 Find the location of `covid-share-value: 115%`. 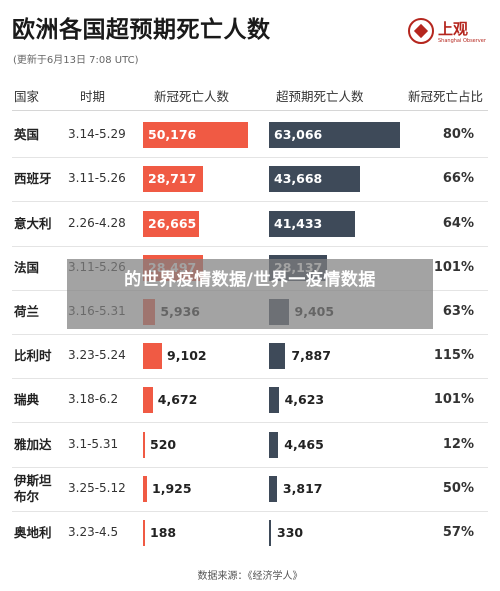

covid-share-value: 115% is located at coordinates (453, 355).